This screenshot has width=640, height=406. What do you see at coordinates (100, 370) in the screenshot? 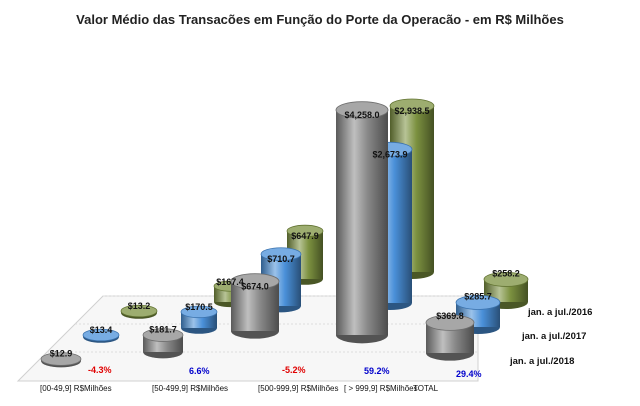
I see `variation-label: -4.3%` at bounding box center [100, 370].